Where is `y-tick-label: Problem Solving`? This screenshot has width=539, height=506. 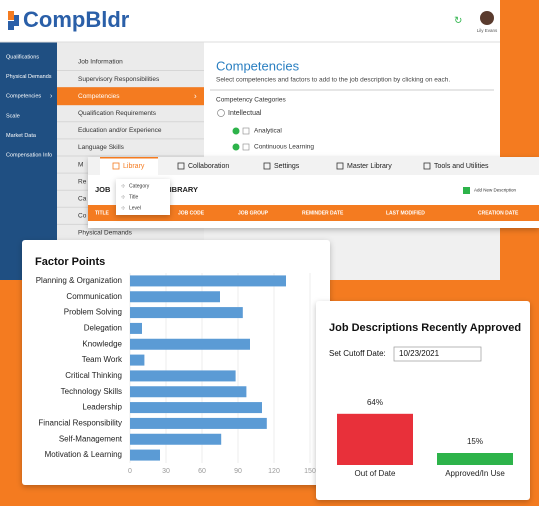 y-tick-label: Problem Solving is located at coordinates (93, 312).